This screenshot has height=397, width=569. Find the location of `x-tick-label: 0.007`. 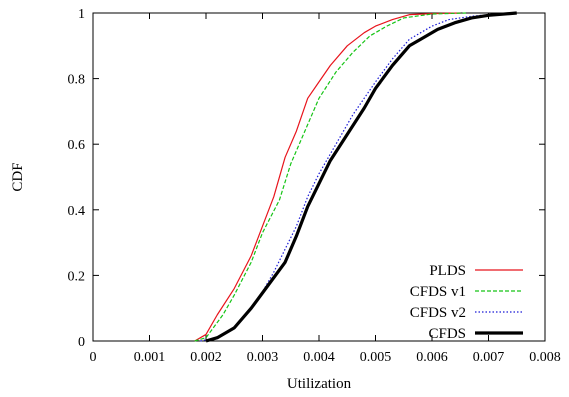

x-tick-label: 0.007 is located at coordinates (489, 357).